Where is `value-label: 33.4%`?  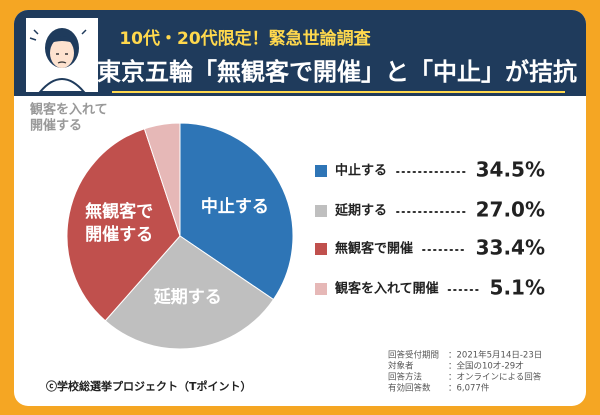
value-label: 33.4% is located at coordinates (510, 248).